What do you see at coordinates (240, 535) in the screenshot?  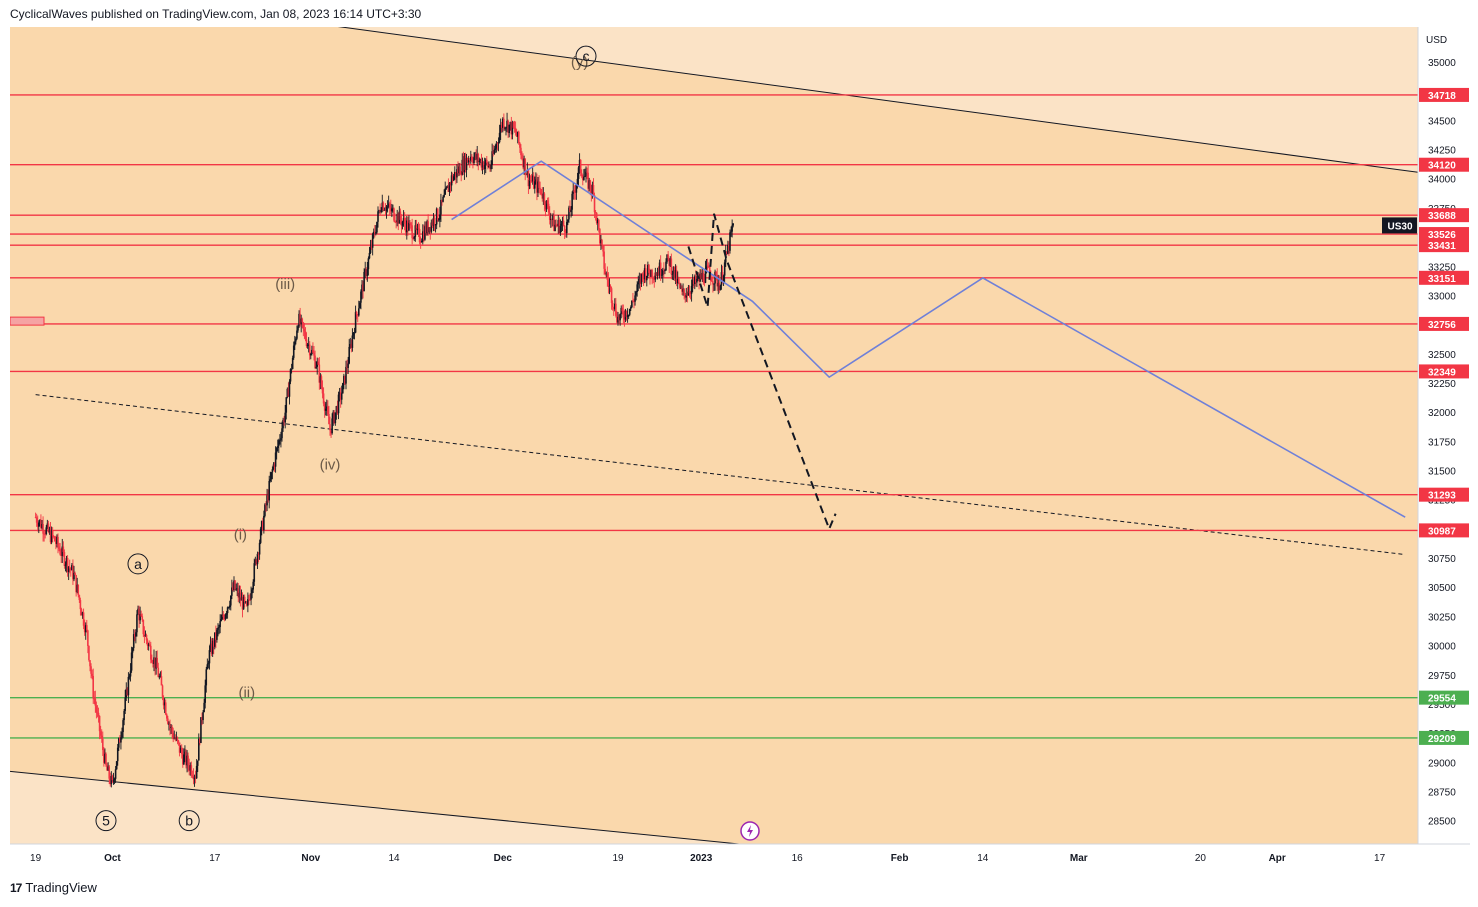 I see `wave-label: (i)` at bounding box center [240, 535].